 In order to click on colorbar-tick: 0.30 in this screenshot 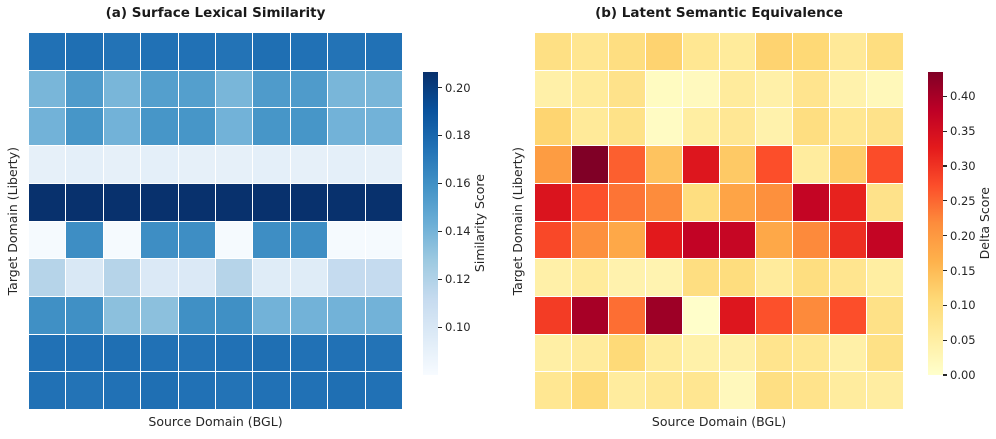, I will do `click(959, 166)`.